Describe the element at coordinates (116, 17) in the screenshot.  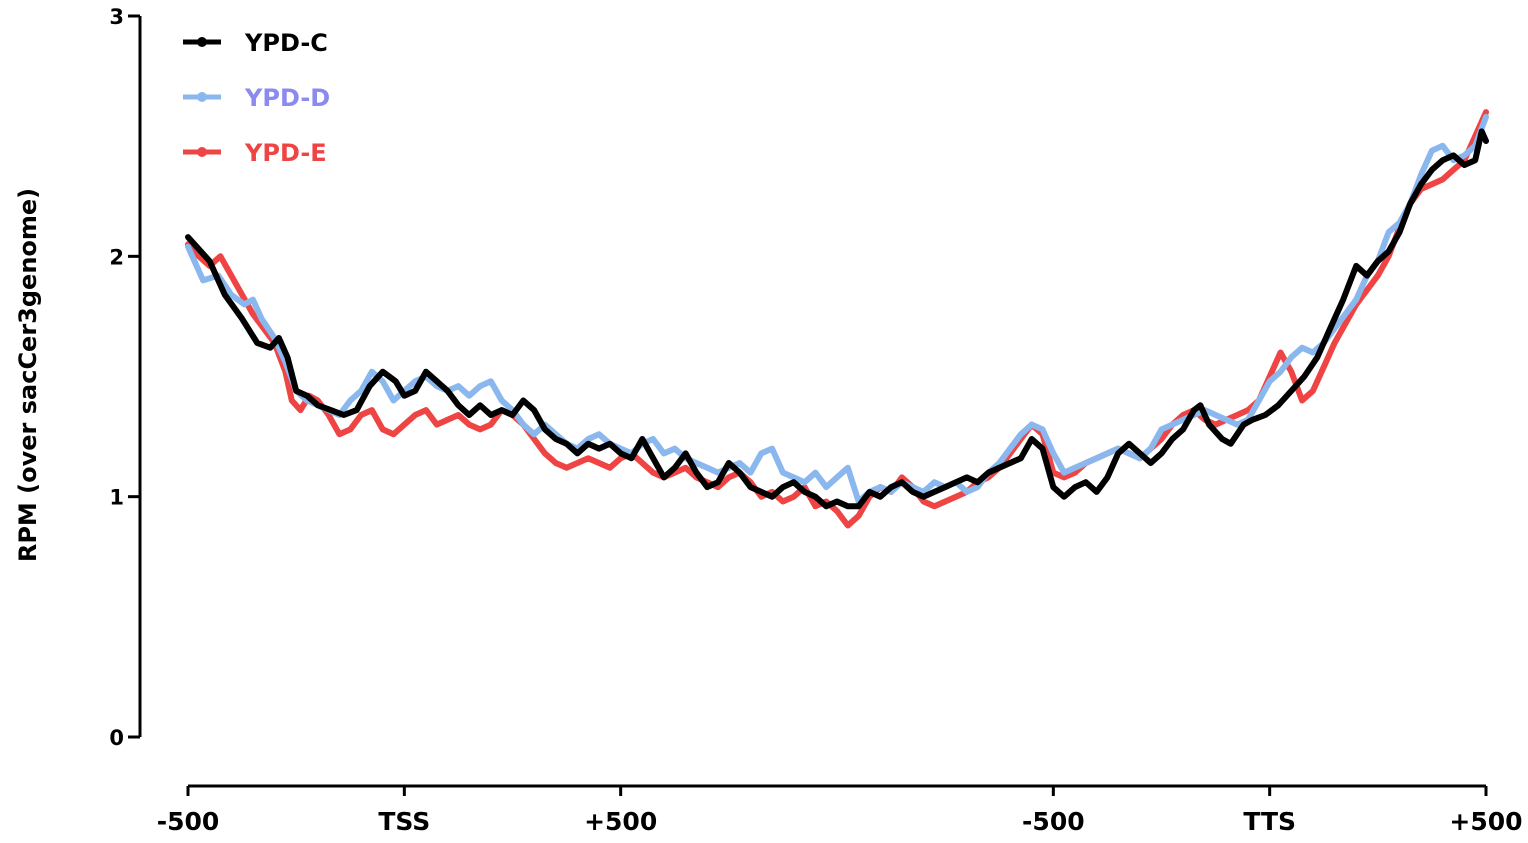
I see `y-tick-label: 3` at that location.